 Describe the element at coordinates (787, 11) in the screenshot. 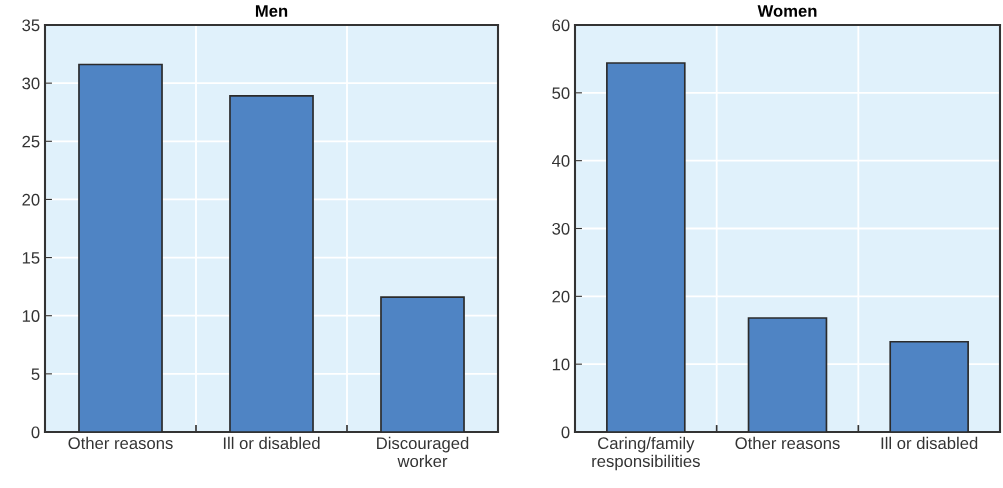

I see `chart-title: Women` at that location.